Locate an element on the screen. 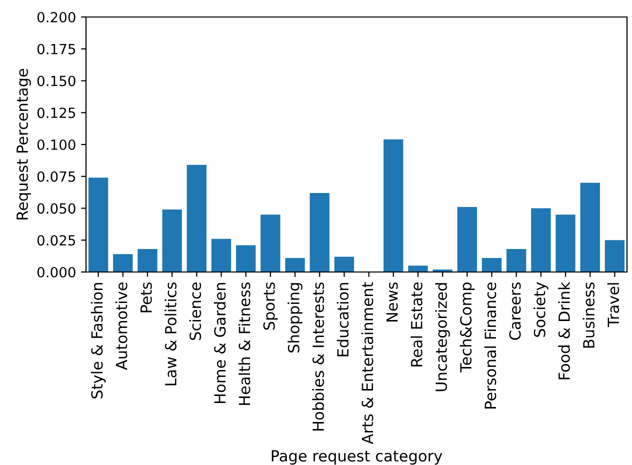 The image size is (632, 465). y-tick-label: 0.100 is located at coordinates (56, 144).